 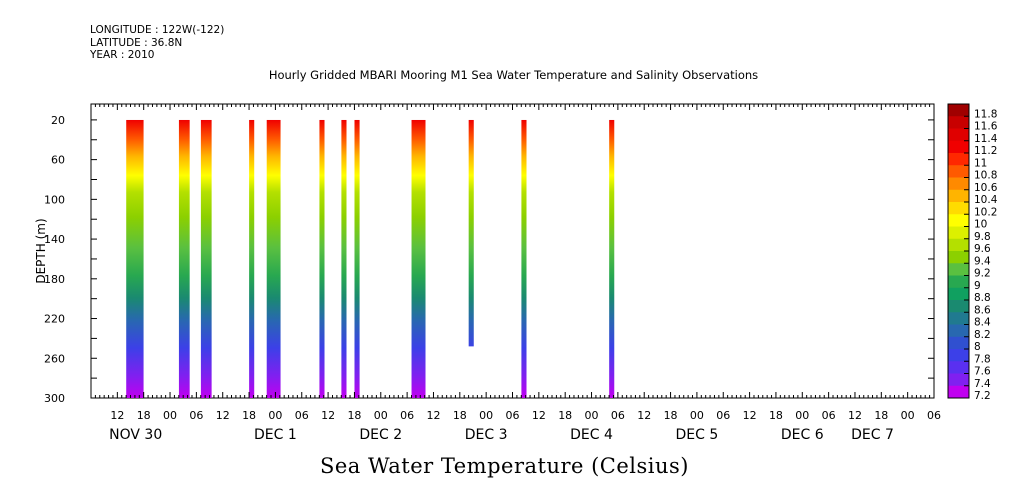 What do you see at coordinates (58, 160) in the screenshot?
I see `y-tick-label: 60` at bounding box center [58, 160].